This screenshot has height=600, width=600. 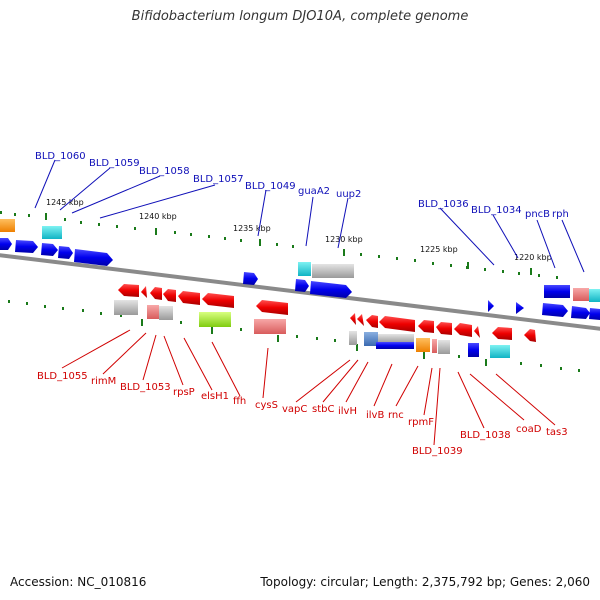 What do you see at coordinates (60, 156) in the screenshot?
I see `gene-label: BLD_1060` at bounding box center [60, 156].